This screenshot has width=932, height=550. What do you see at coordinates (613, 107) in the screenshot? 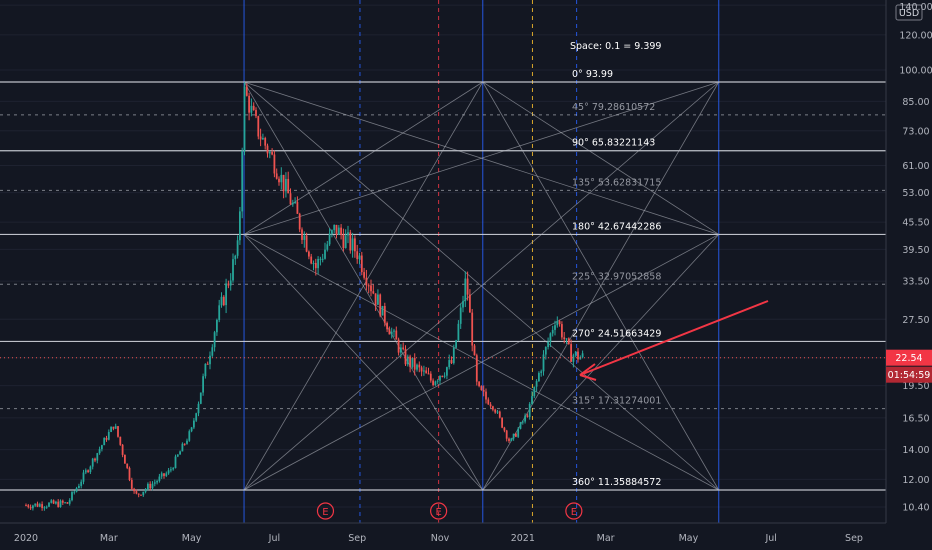
I see `gann-level-label-1: 45° 79.28610572` at bounding box center [613, 107].